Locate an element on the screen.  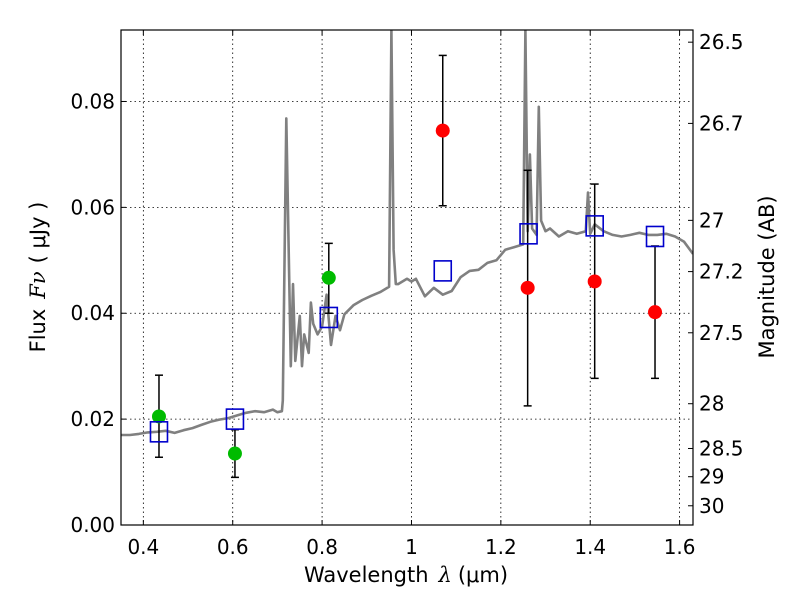
y-tick-label: 0.00 is located at coordinates (92, 525).